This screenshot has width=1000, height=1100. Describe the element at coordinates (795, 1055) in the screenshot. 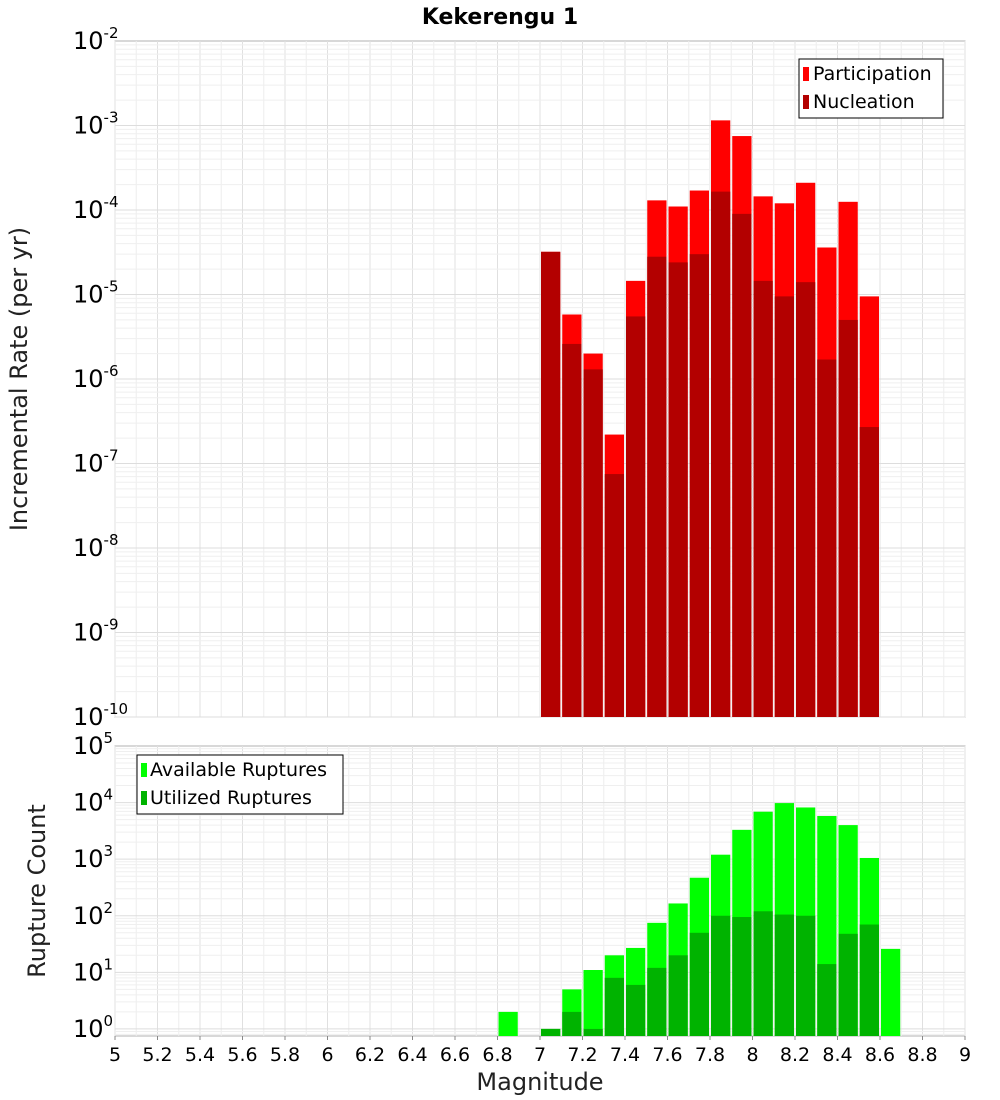

I see `x-tick-label: 8.2` at that location.